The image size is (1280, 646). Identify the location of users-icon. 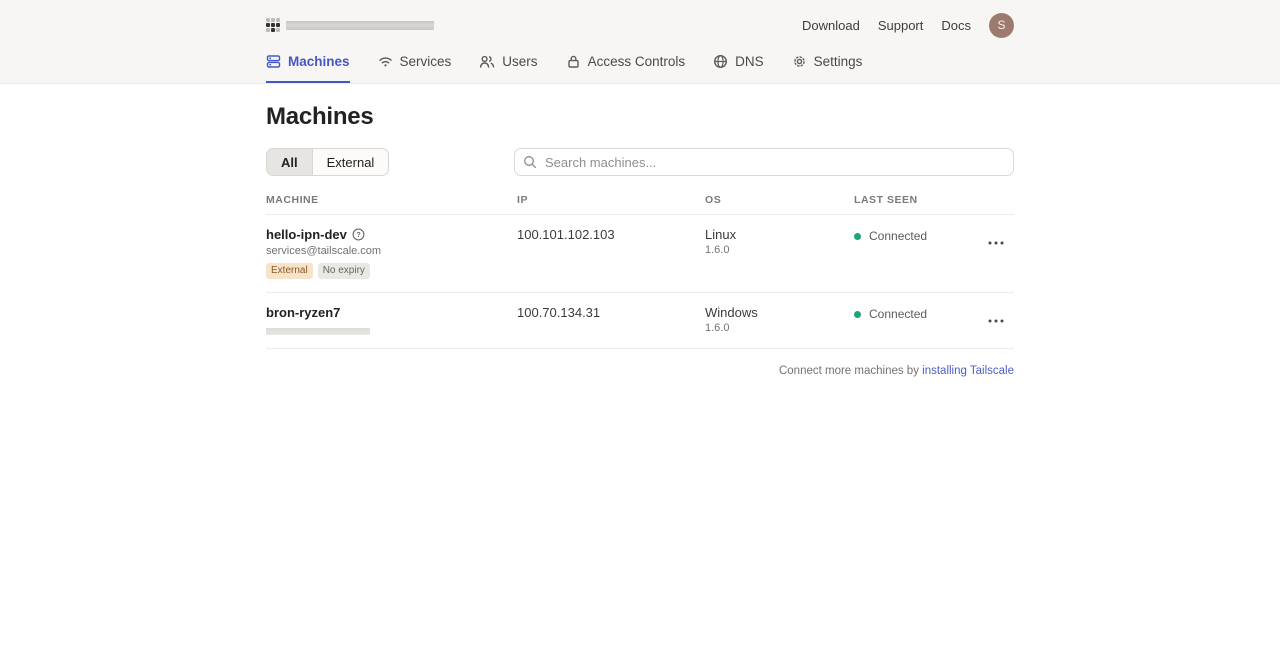
(487, 61).